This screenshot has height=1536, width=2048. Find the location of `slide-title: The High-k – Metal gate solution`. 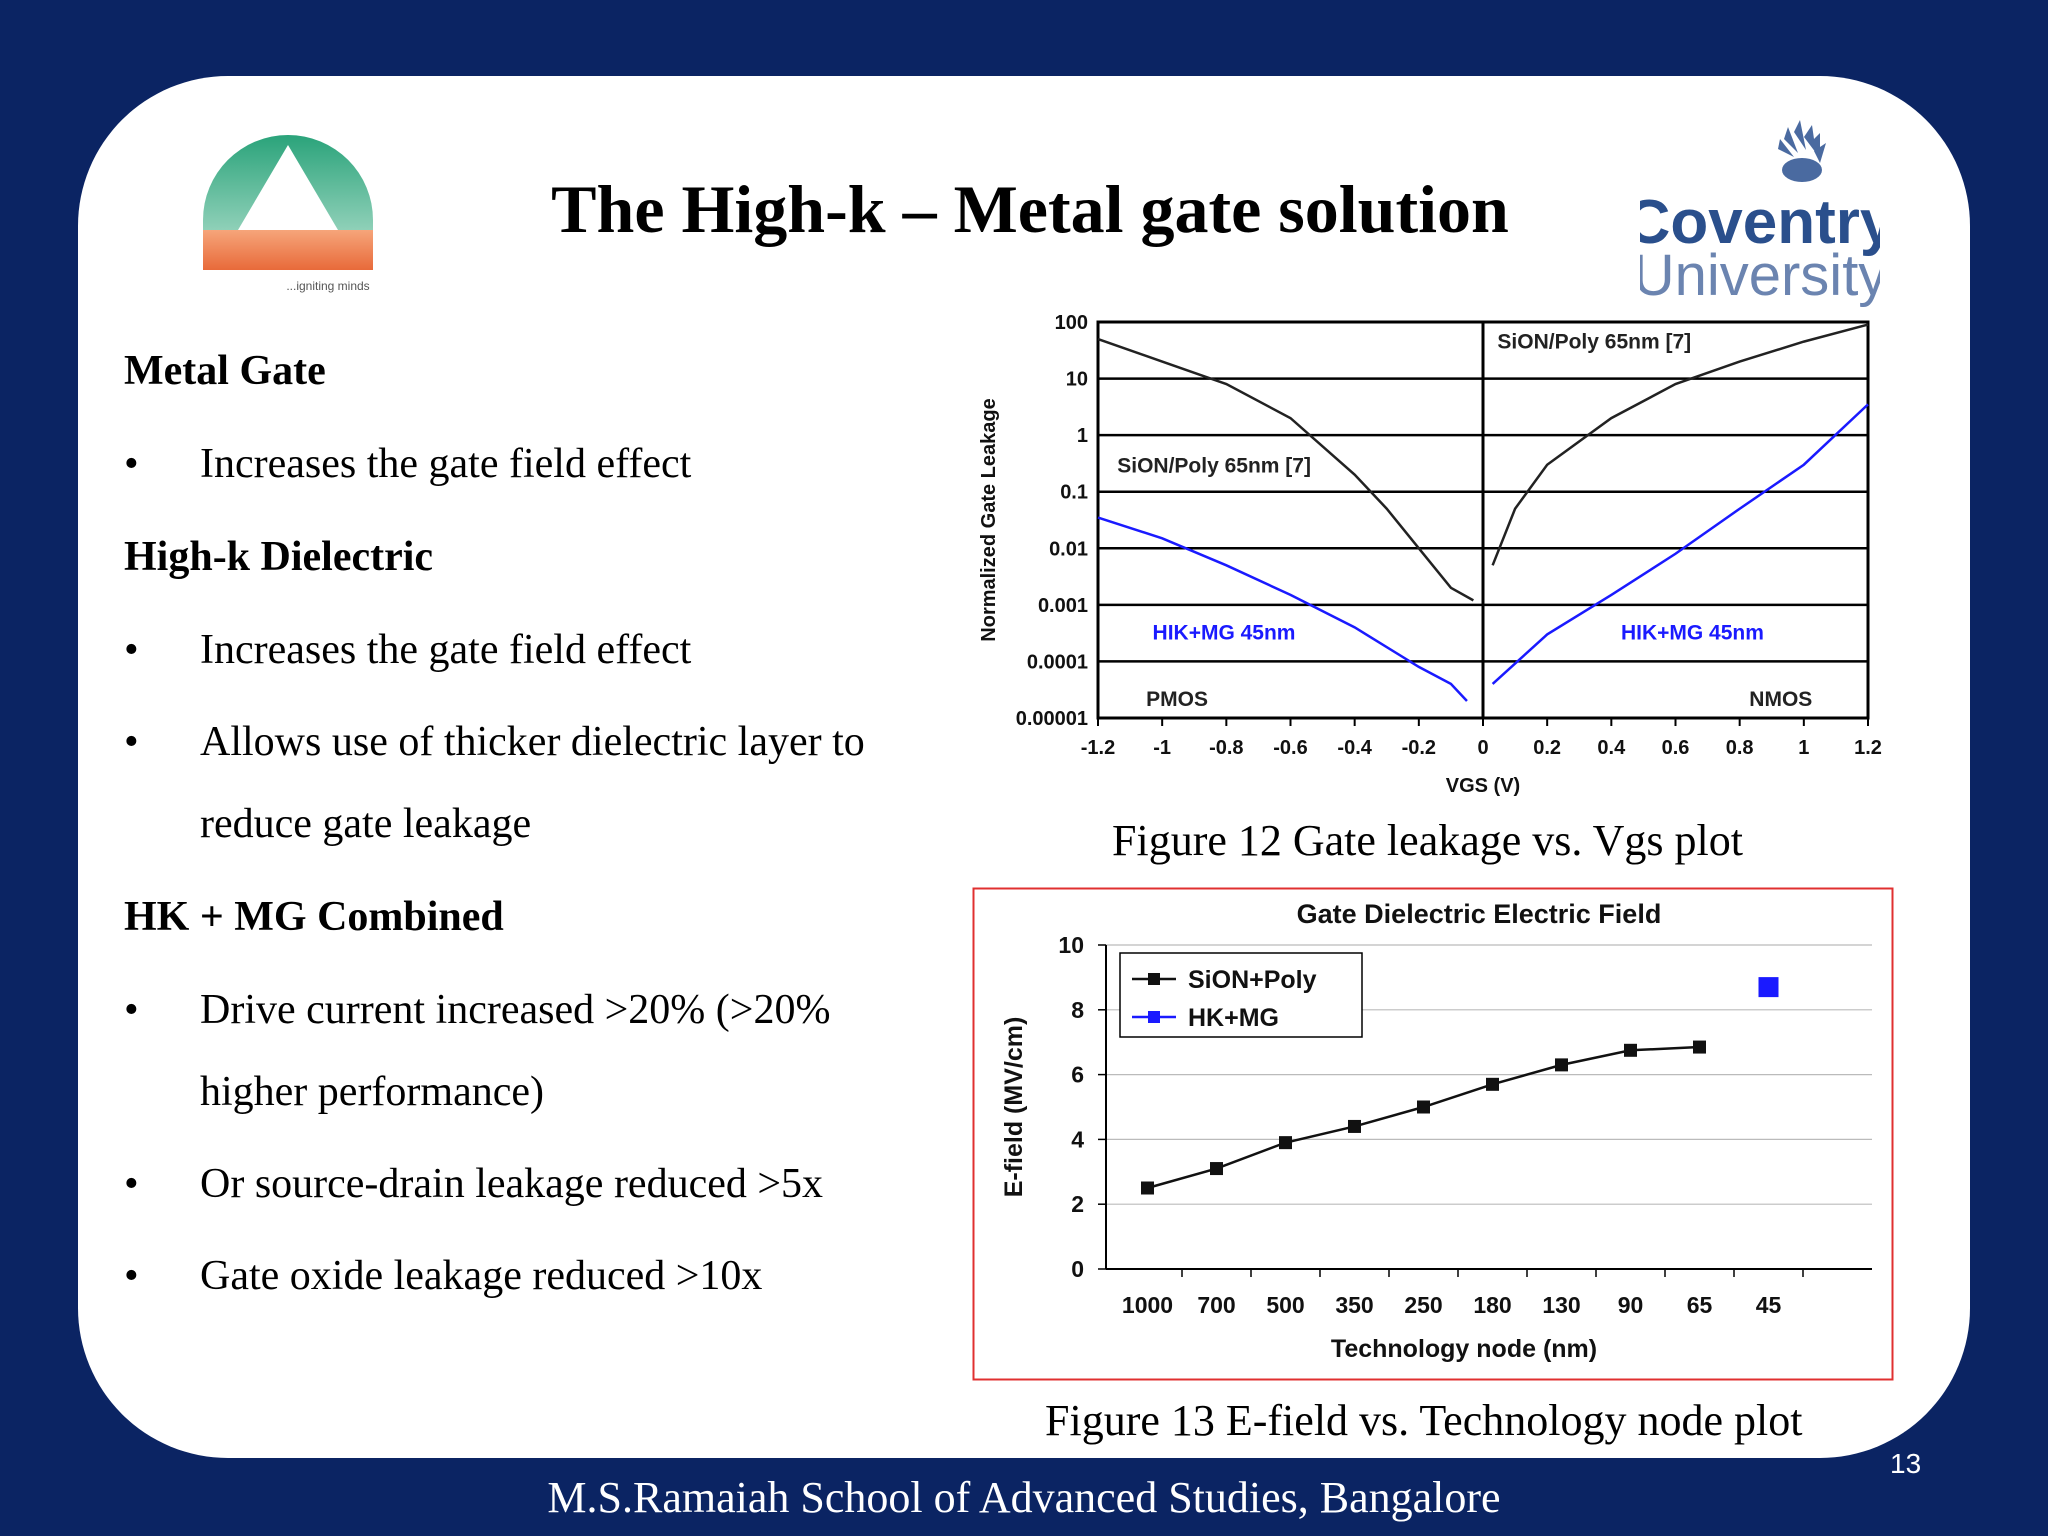

slide-title: The High-k – Metal gate solution is located at coordinates (1030, 209).